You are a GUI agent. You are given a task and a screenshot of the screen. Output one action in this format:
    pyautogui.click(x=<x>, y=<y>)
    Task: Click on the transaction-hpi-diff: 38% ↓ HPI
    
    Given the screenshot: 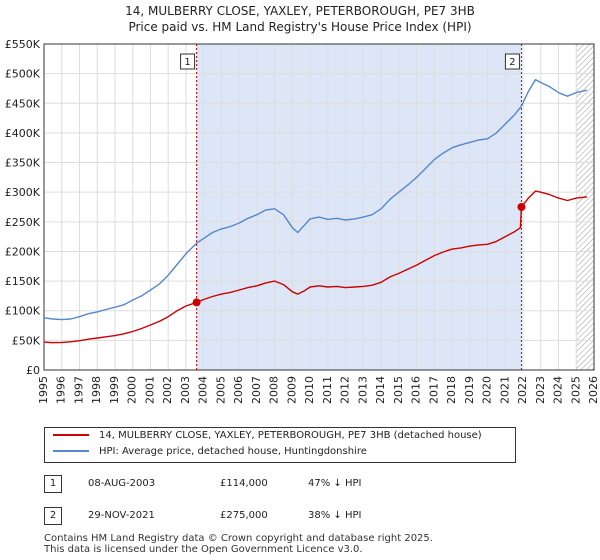 What is the action you would take?
    pyautogui.click(x=335, y=515)
    